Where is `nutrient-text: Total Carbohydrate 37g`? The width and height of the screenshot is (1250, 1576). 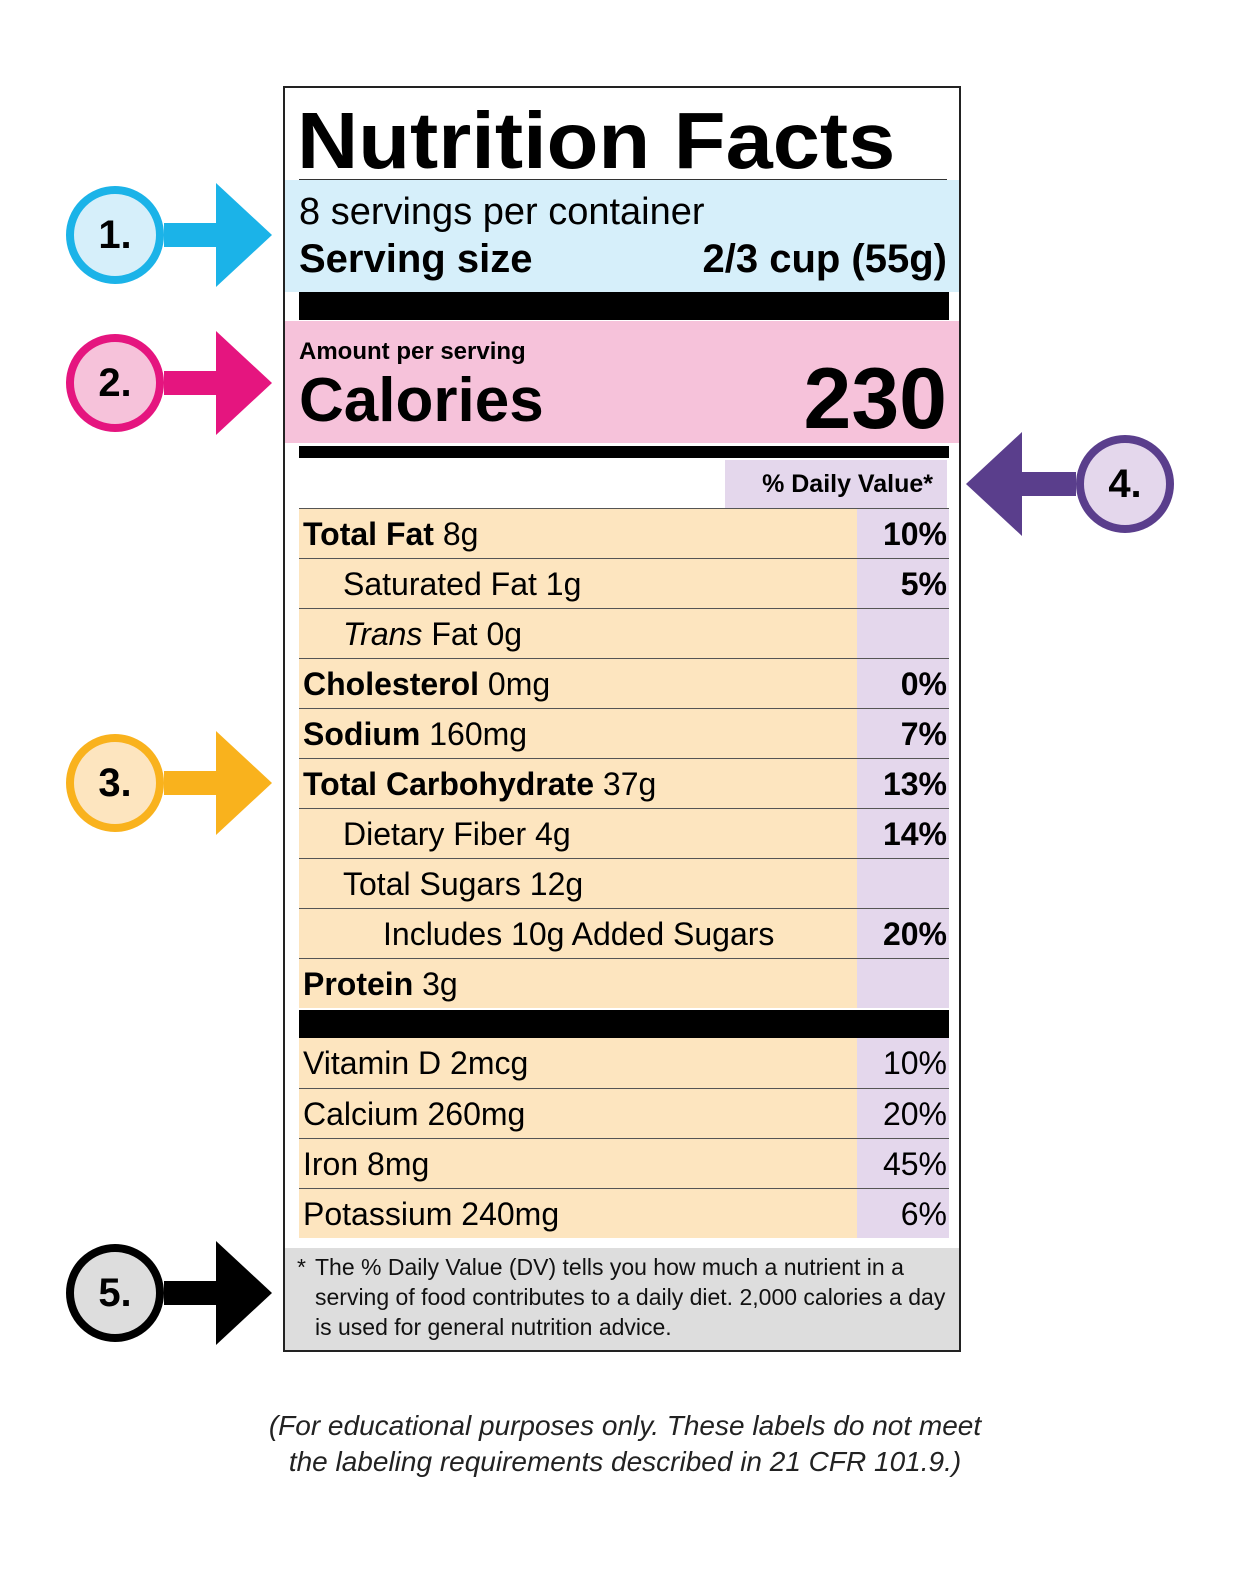 nutrient-text: Total Carbohydrate 37g is located at coordinates (479, 784).